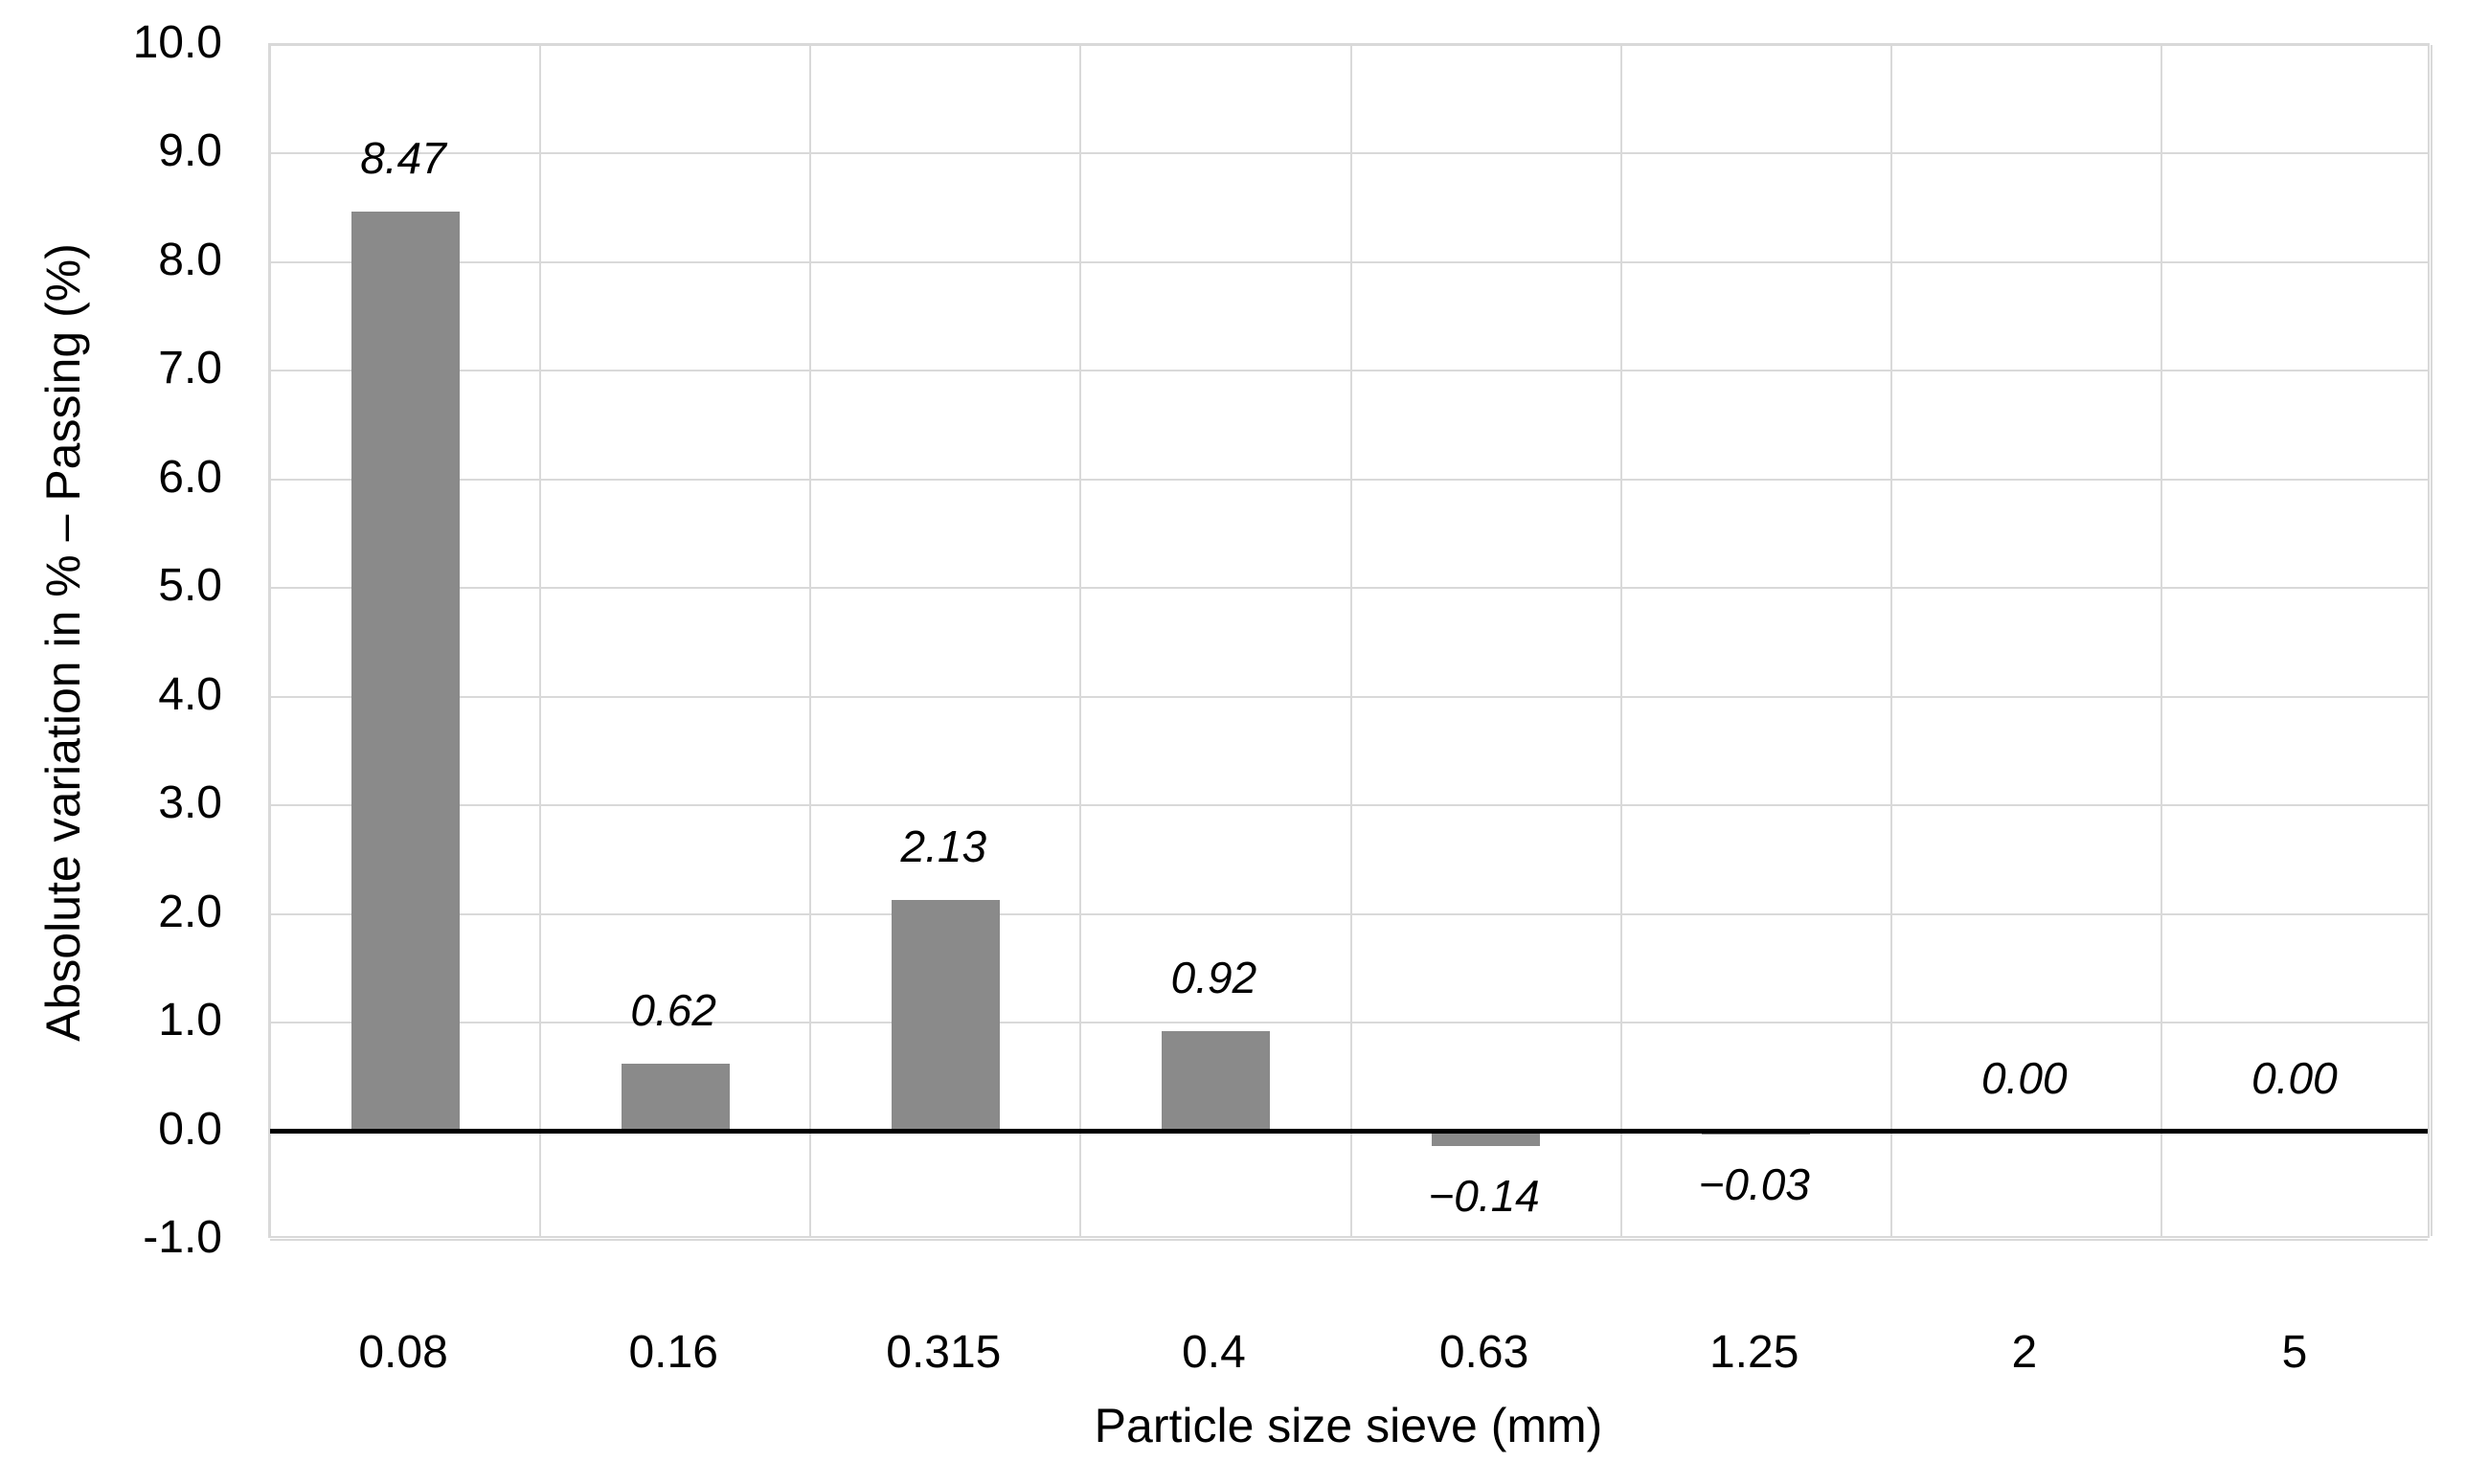 This screenshot has height=1484, width=2466. What do you see at coordinates (190, 259) in the screenshot?
I see `y-tick-label: 8.0` at bounding box center [190, 259].